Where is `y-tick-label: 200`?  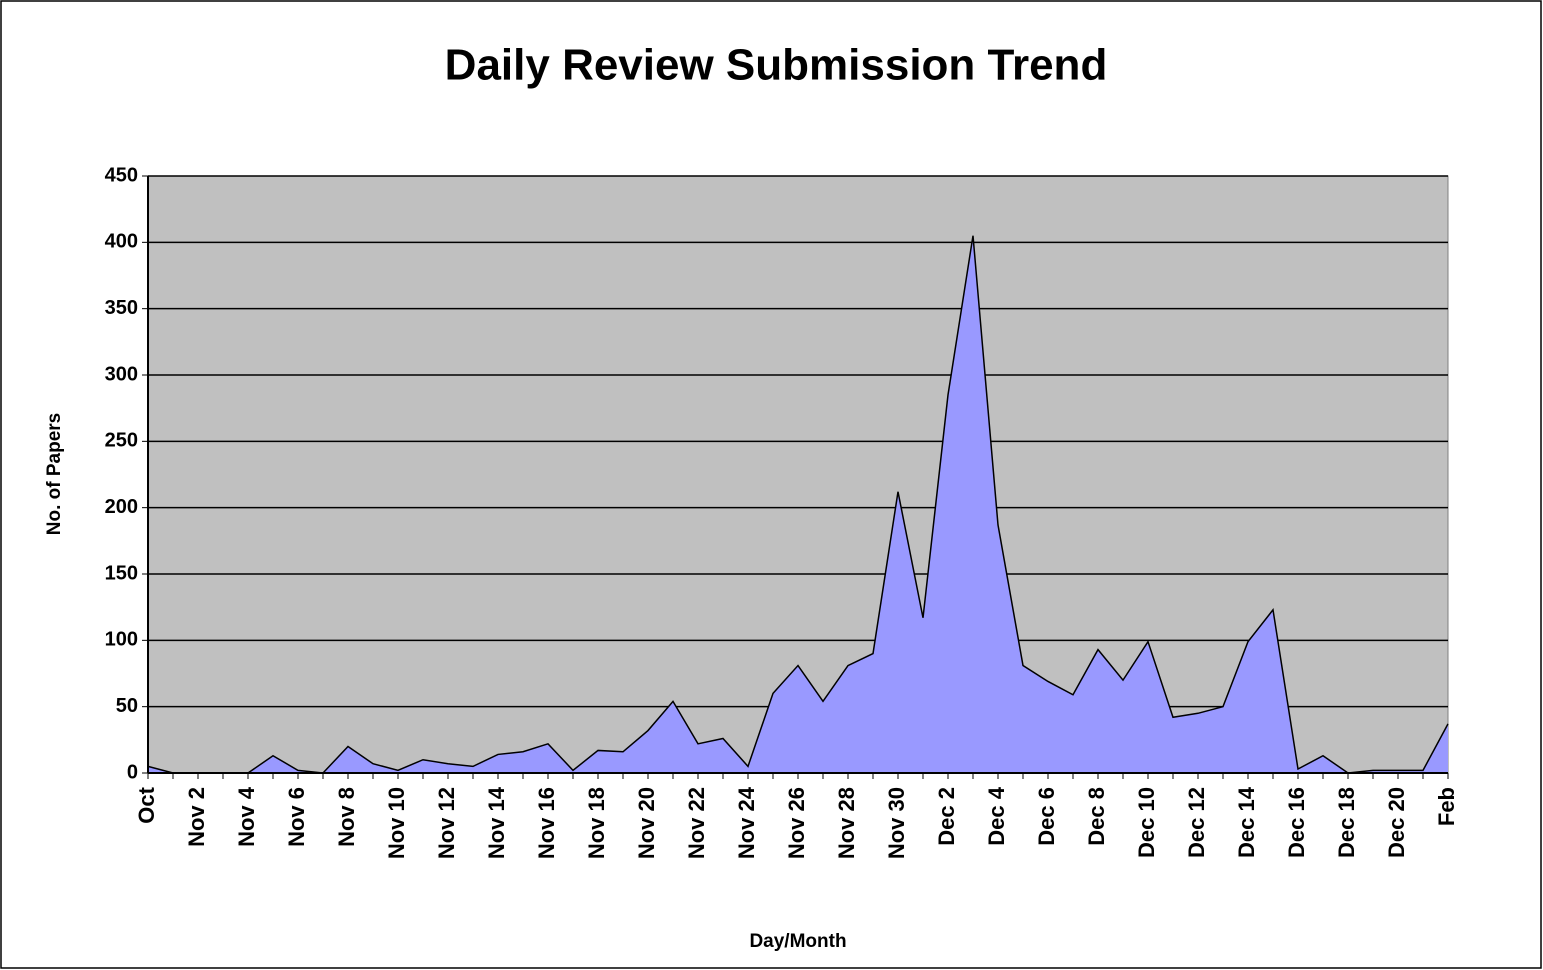
y-tick-label: 200 is located at coordinates (121, 507).